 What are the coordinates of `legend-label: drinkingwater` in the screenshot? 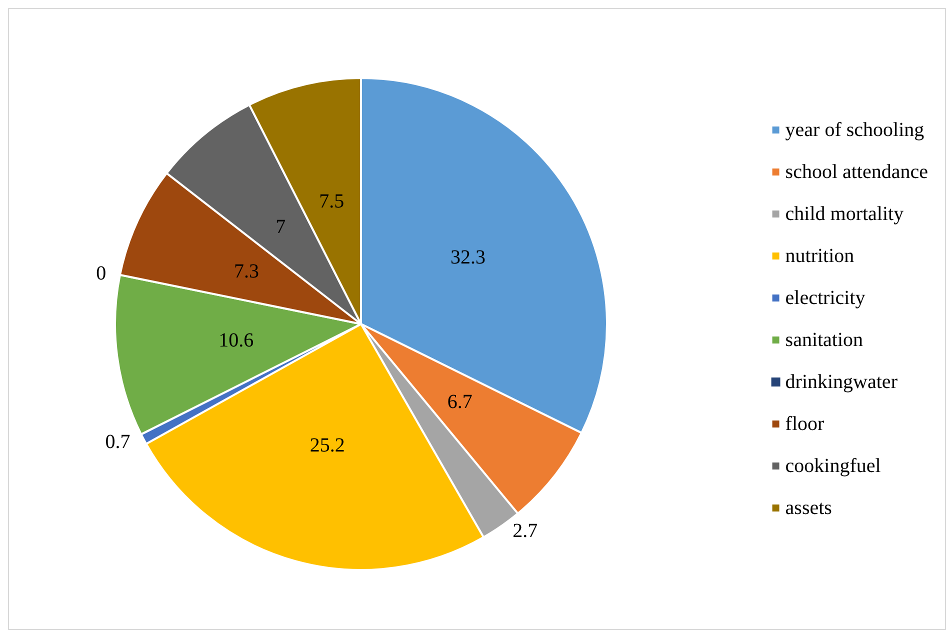 It's located at (841, 382).